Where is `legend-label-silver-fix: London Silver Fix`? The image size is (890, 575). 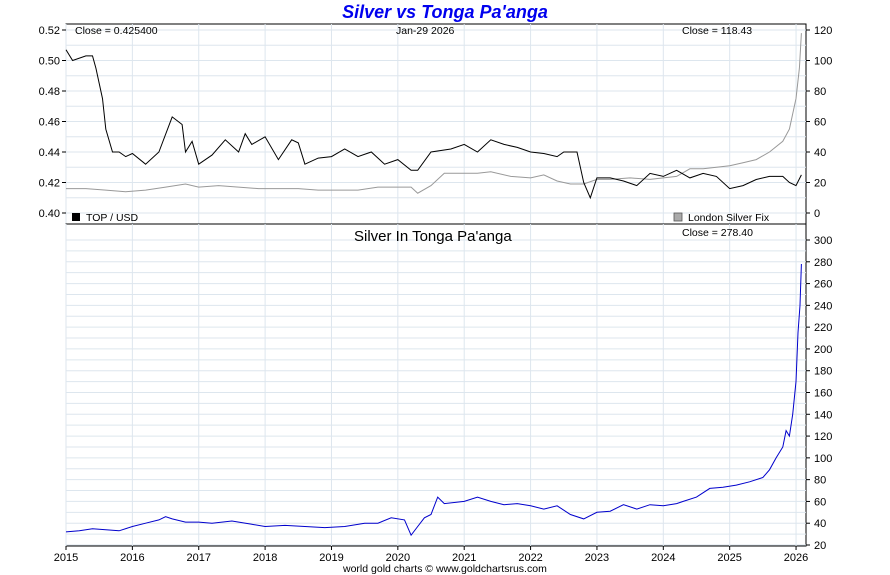 legend-label-silver-fix: London Silver Fix is located at coordinates (729, 218).